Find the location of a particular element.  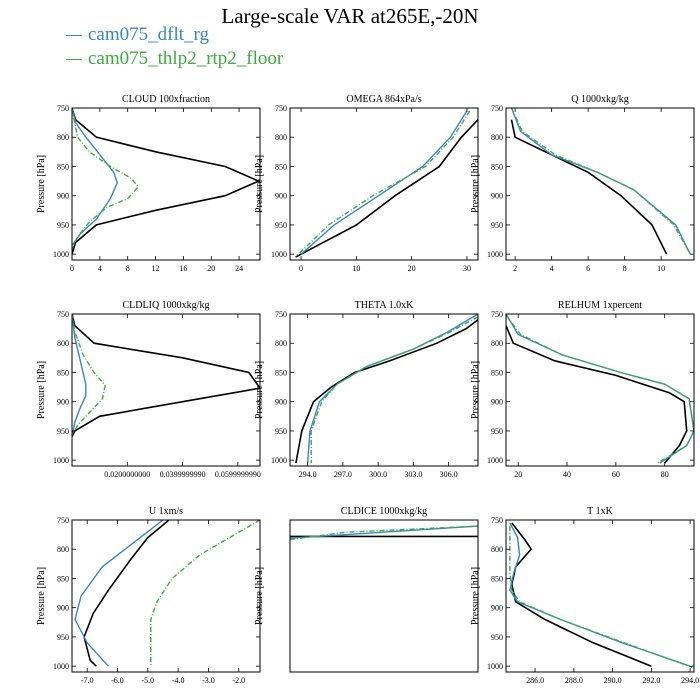

x-tick-label: 297.0 is located at coordinates (343, 474).